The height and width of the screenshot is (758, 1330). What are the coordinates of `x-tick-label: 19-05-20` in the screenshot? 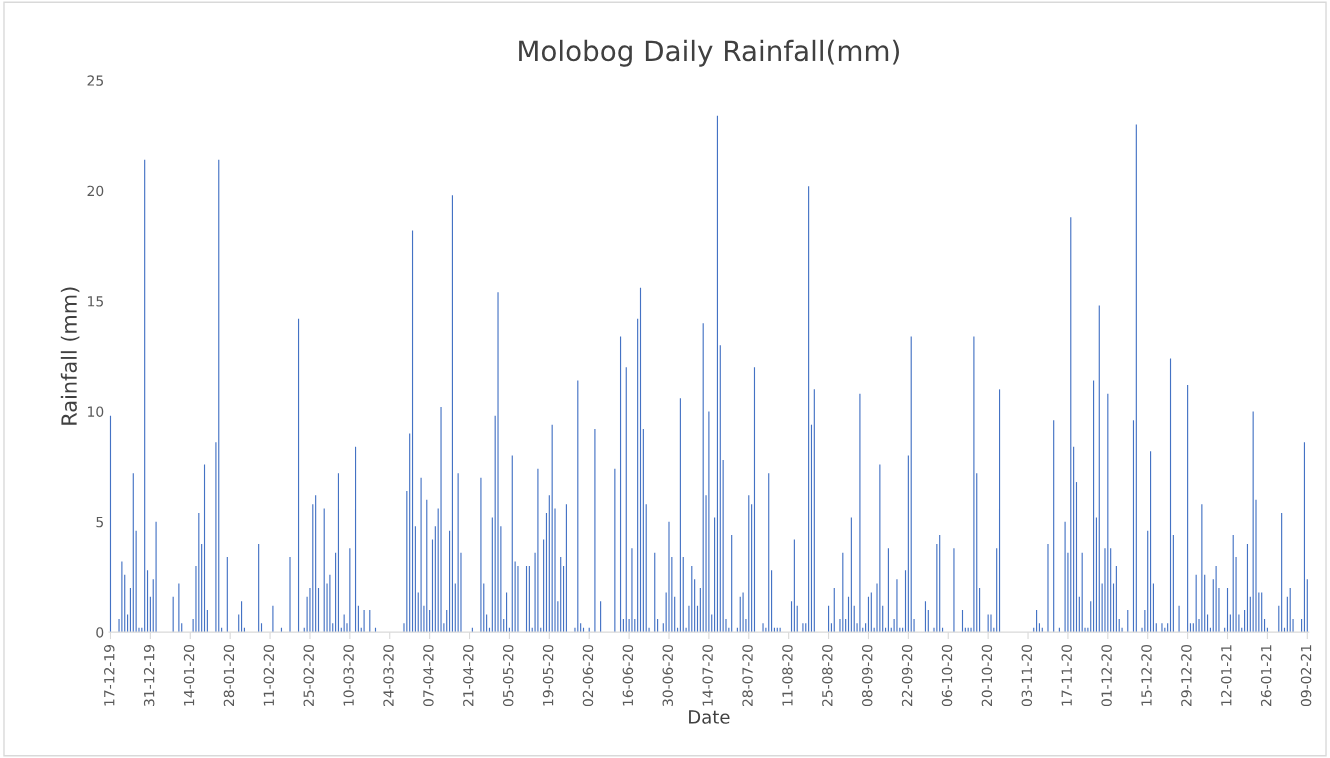 It's located at (548, 675).